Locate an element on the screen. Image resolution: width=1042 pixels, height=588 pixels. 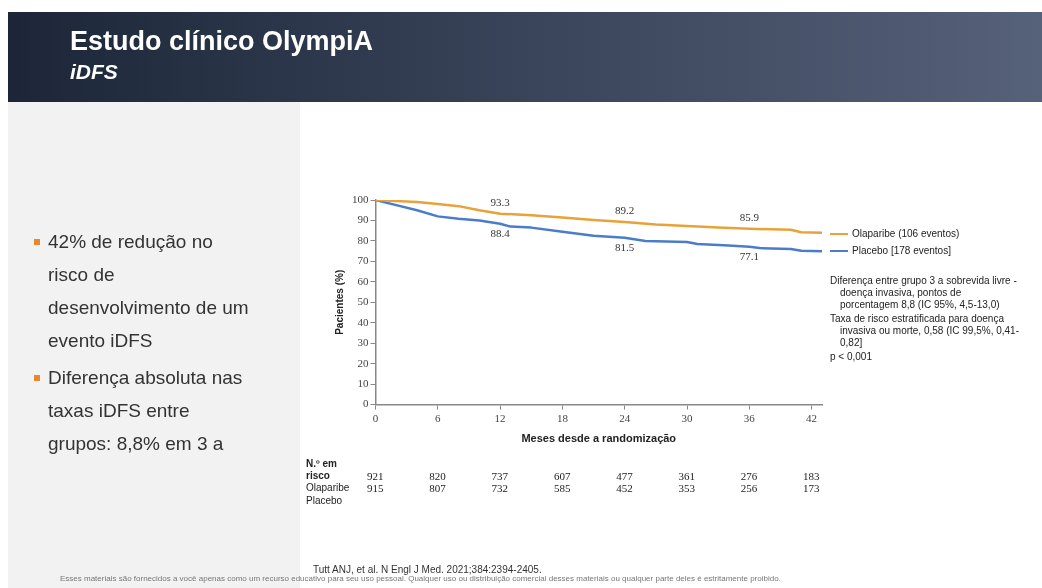
y-tick-label: 20 is located at coordinates (363, 362).